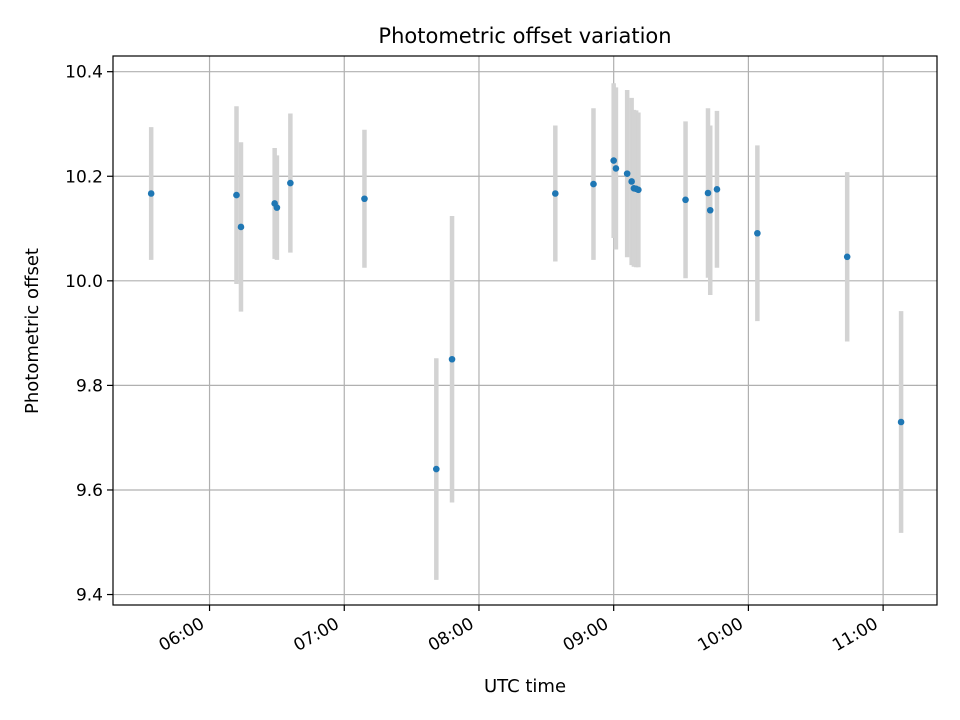 Image resolution: width=960 pixels, height=720 pixels. Describe the element at coordinates (720, 635) in the screenshot. I see `x-tick-label: 10:00` at that location.